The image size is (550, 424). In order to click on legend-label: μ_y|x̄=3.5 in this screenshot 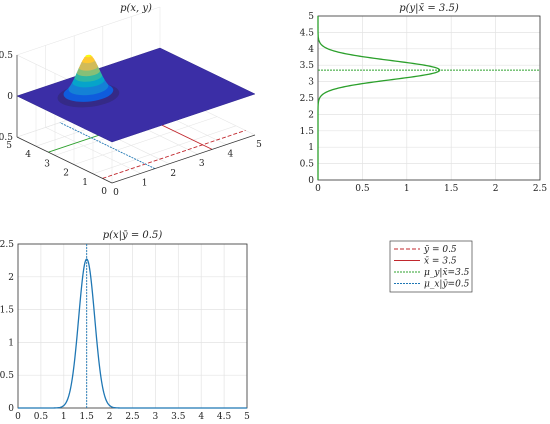, I will do `click(447, 273)`.